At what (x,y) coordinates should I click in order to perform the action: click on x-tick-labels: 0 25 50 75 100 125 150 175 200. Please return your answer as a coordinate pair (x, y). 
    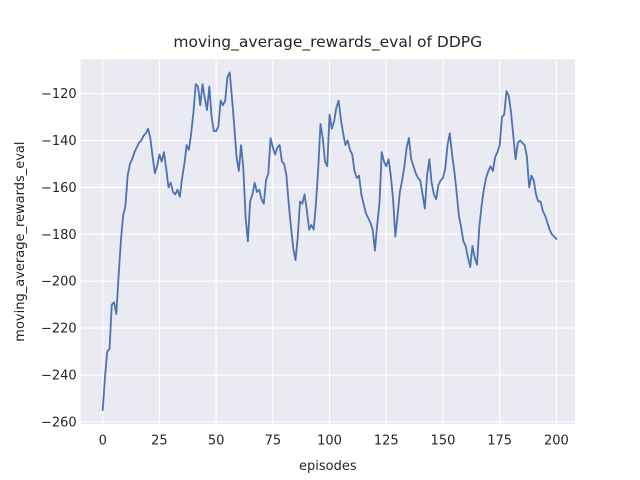
    Looking at the image, I should click on (334, 441).